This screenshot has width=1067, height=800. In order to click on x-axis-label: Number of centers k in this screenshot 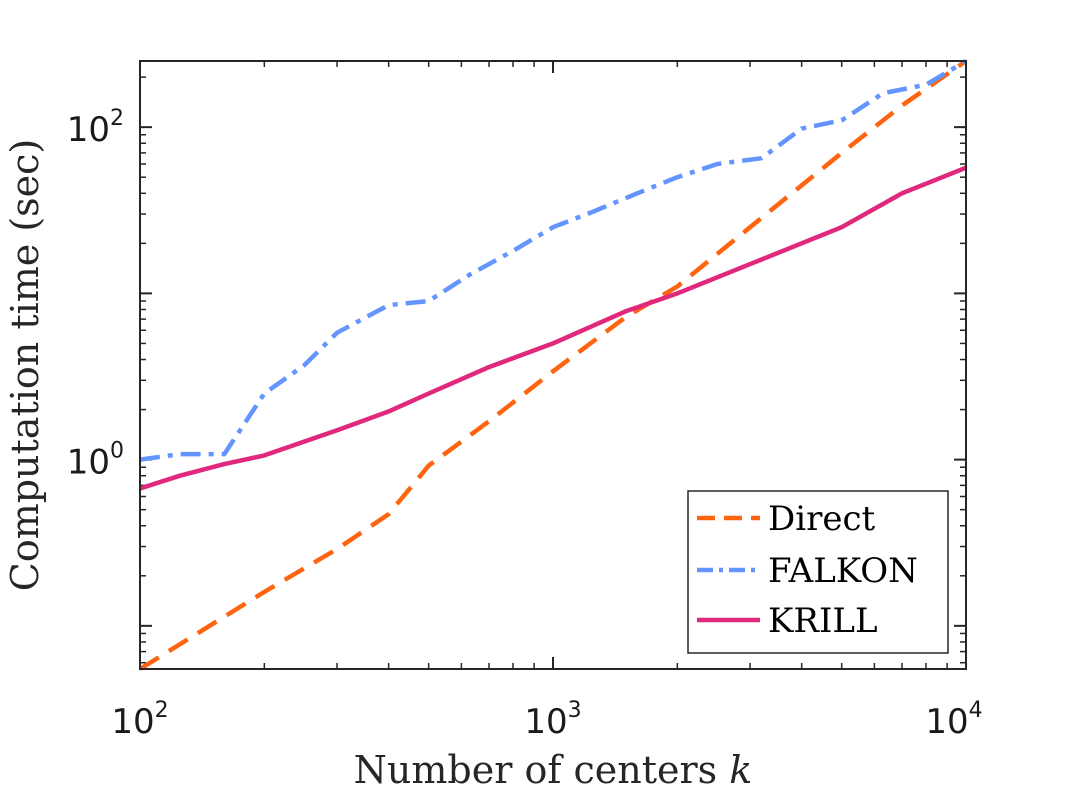, I will do `click(553, 770)`.